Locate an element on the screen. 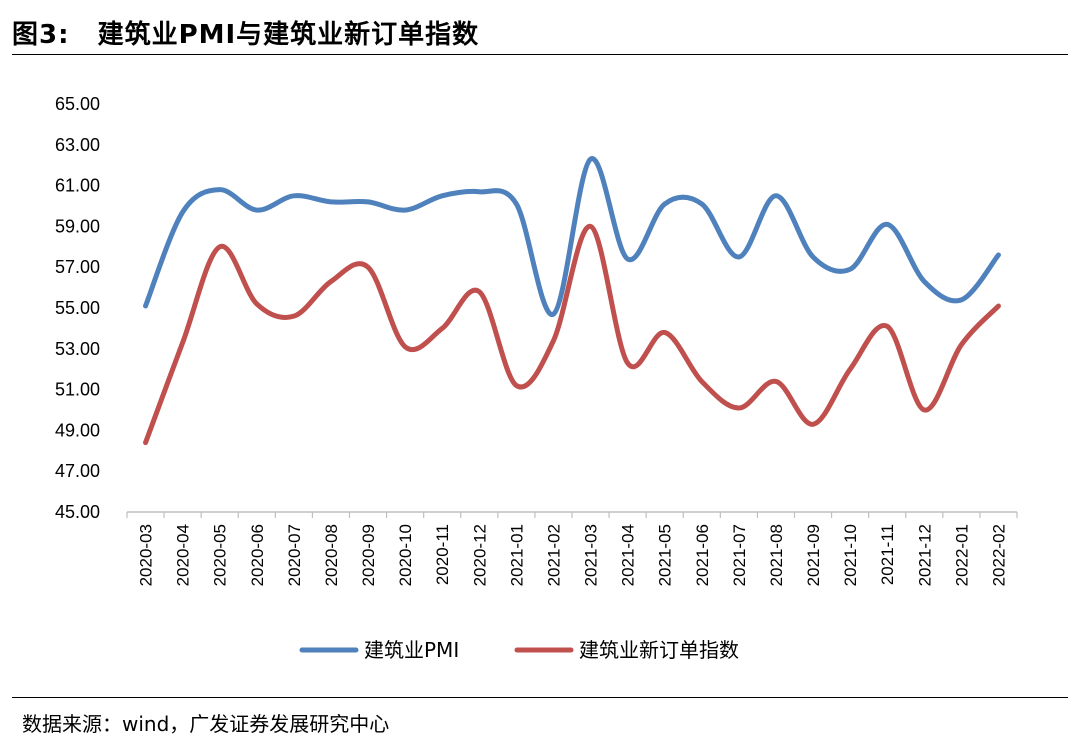 The height and width of the screenshot is (754, 1080). x-tick-label: 2021-06 is located at coordinates (702, 555).